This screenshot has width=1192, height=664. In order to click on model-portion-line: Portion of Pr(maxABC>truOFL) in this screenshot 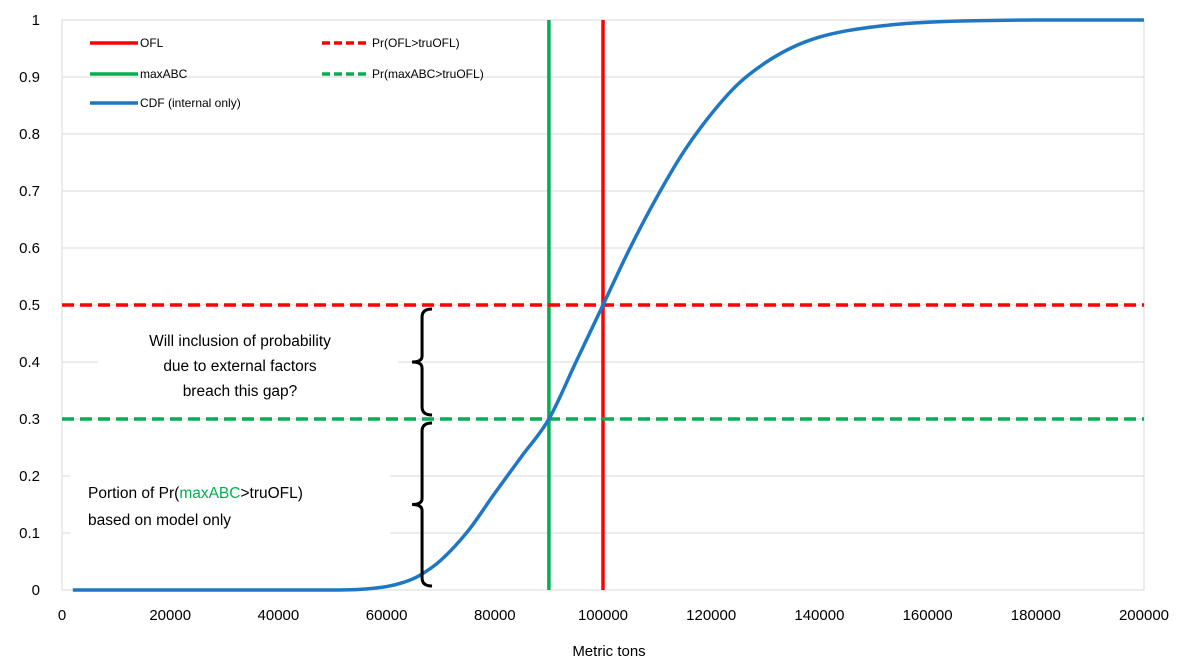, I will do `click(195, 493)`.